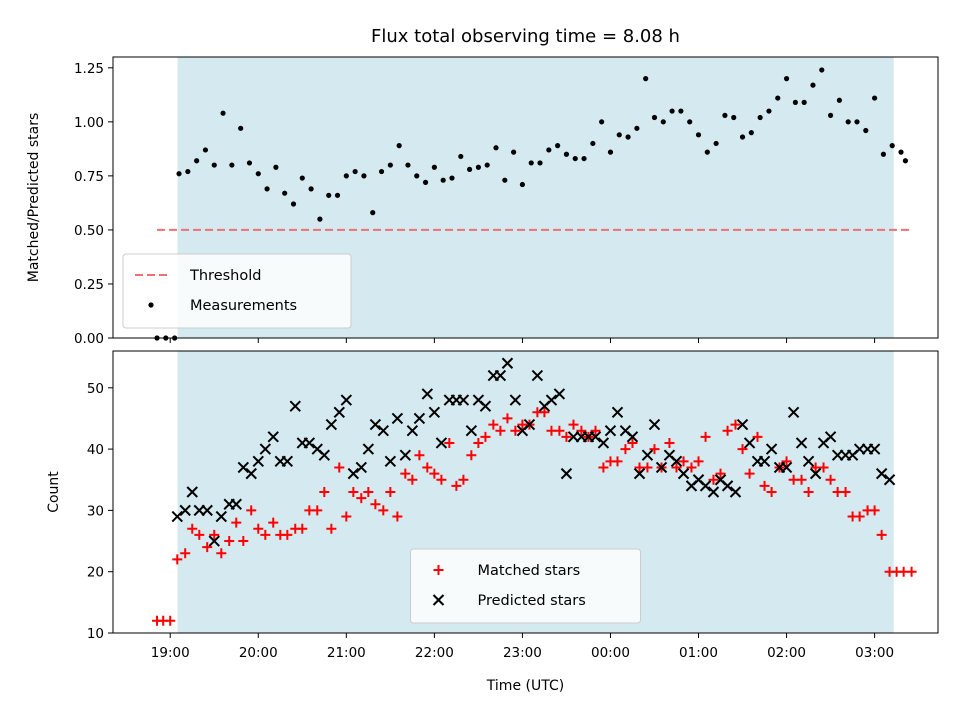  Describe the element at coordinates (89, 69) in the screenshot. I see `y-tick-label: 1.25` at that location.